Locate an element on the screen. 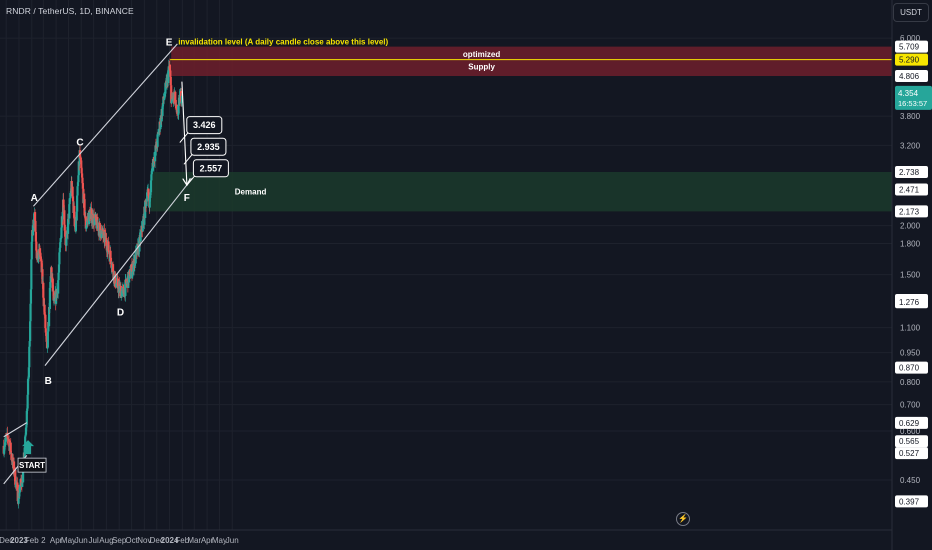 The height and width of the screenshot is (550, 932). start-label: START is located at coordinates (32, 465).